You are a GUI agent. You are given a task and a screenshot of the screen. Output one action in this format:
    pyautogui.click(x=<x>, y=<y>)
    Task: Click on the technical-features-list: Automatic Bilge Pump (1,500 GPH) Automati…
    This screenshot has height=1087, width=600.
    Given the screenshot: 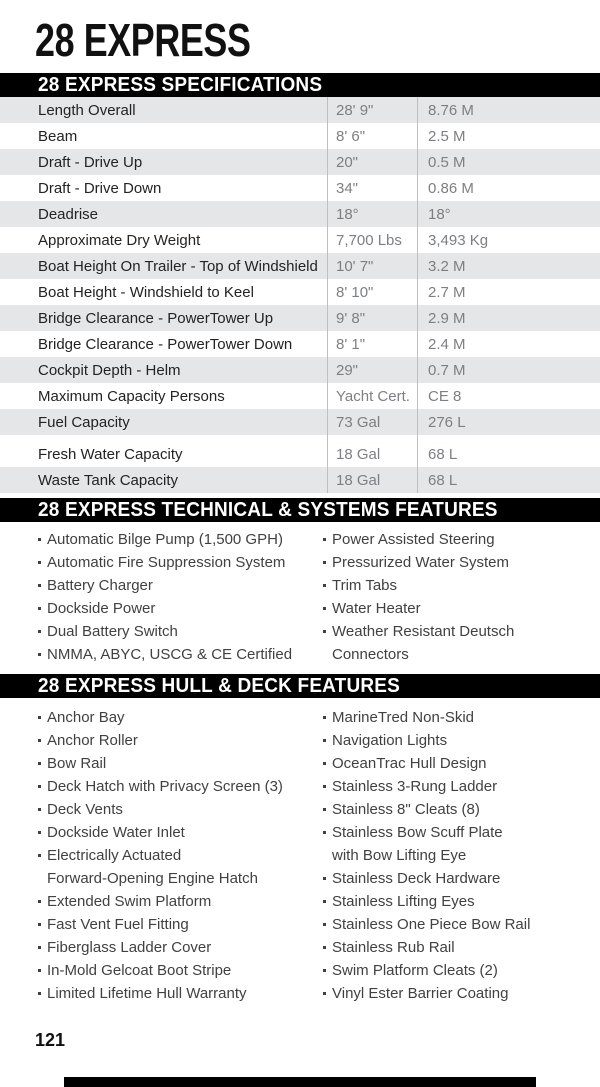 What is the action you would take?
    pyautogui.click(x=300, y=594)
    